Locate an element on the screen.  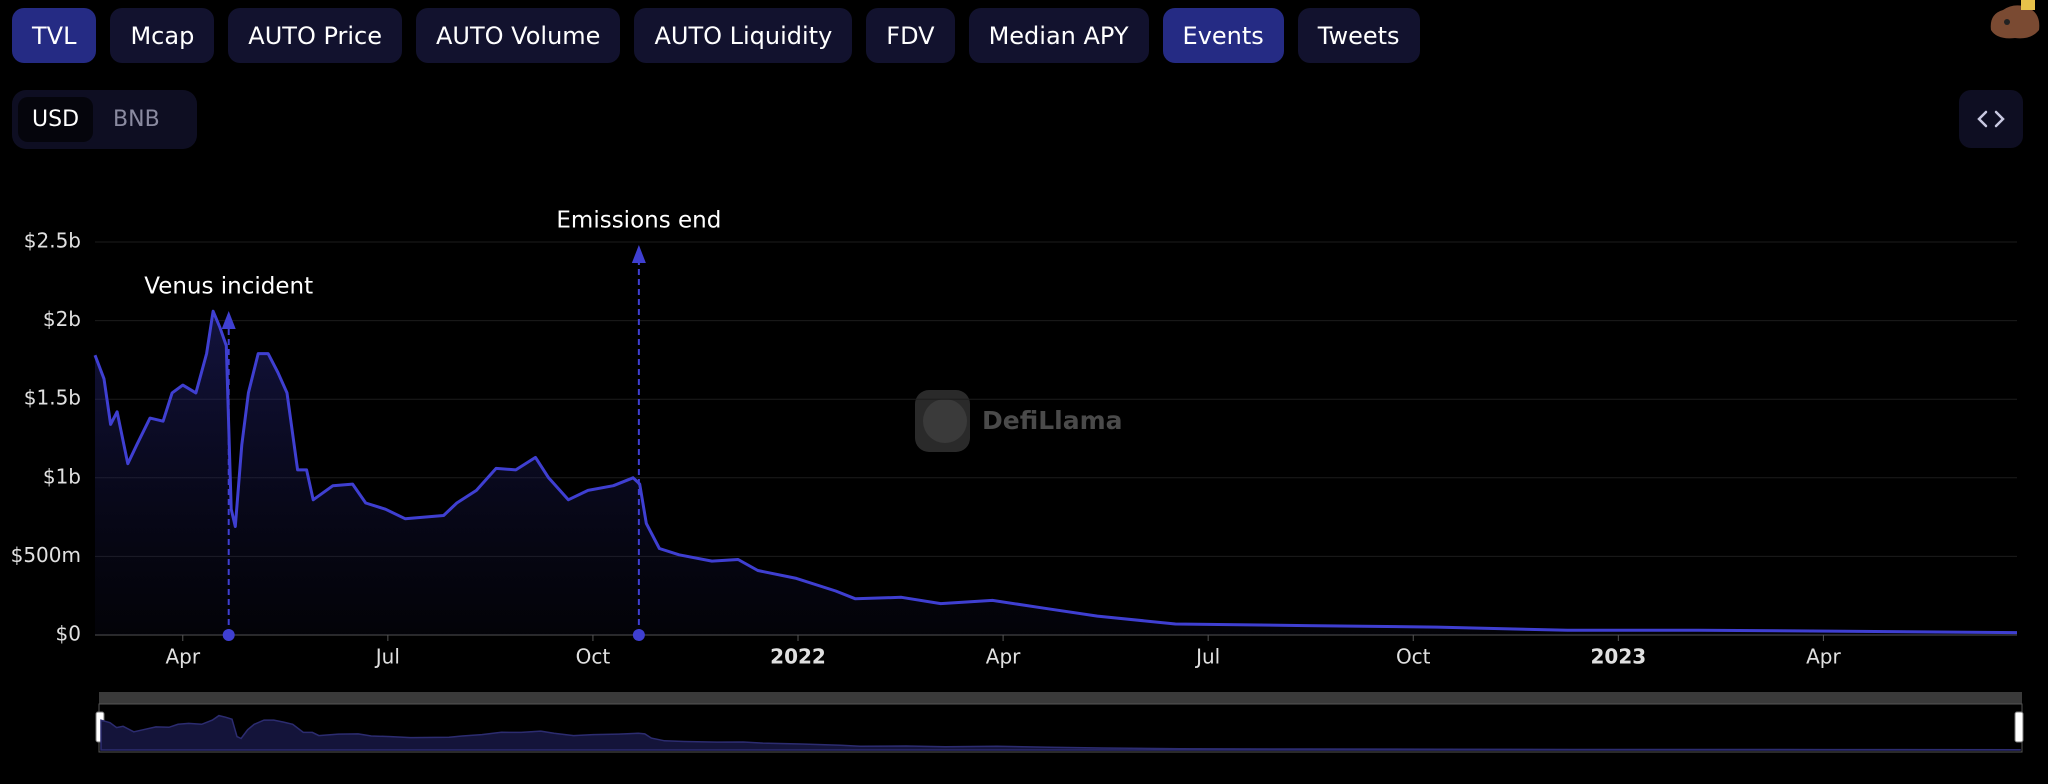
y-tick-label: $2b is located at coordinates (62, 319).